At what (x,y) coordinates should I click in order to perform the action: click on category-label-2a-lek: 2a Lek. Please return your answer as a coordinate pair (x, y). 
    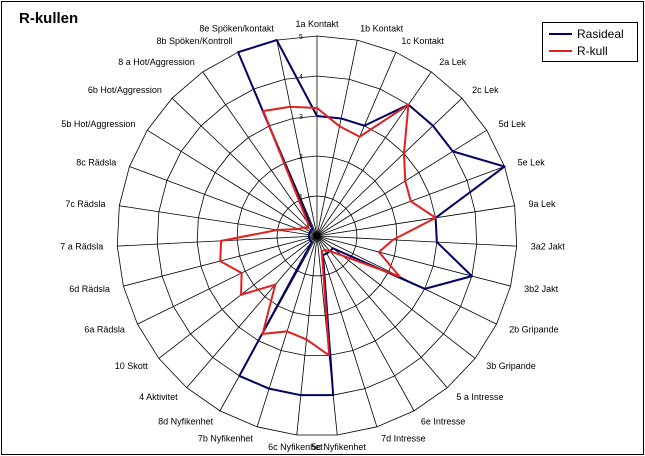
    Looking at the image, I should click on (453, 62).